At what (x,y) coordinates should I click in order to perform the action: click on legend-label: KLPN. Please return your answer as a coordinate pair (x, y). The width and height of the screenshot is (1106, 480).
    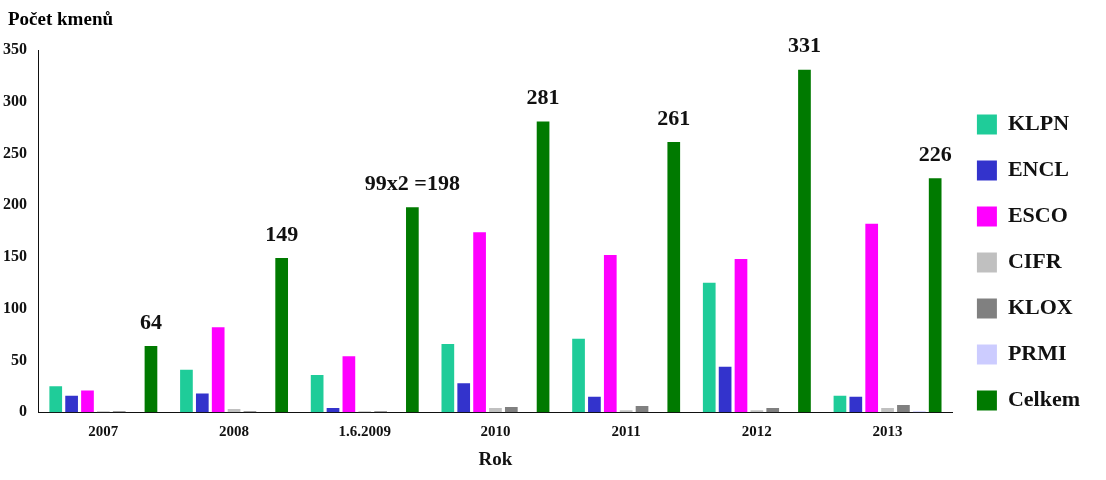
    Looking at the image, I should click on (1038, 123).